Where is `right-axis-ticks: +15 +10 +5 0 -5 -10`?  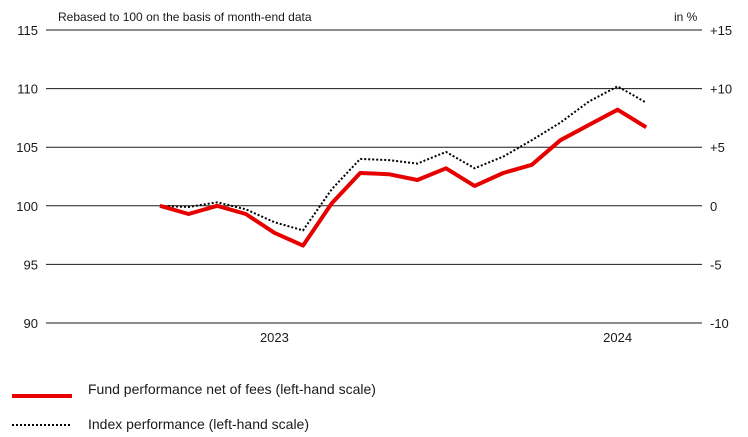 right-axis-ticks: +15 +10 +5 0 -5 -10 is located at coordinates (721, 177).